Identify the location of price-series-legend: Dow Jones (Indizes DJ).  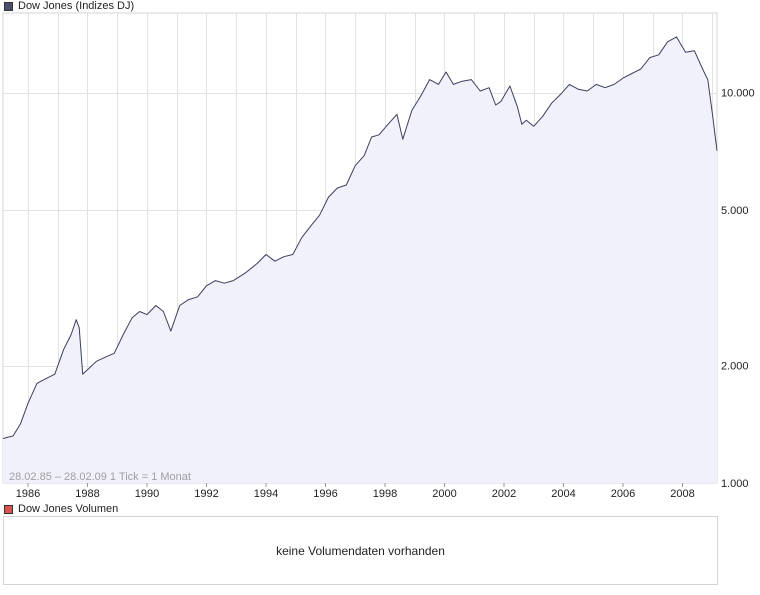
(69, 6).